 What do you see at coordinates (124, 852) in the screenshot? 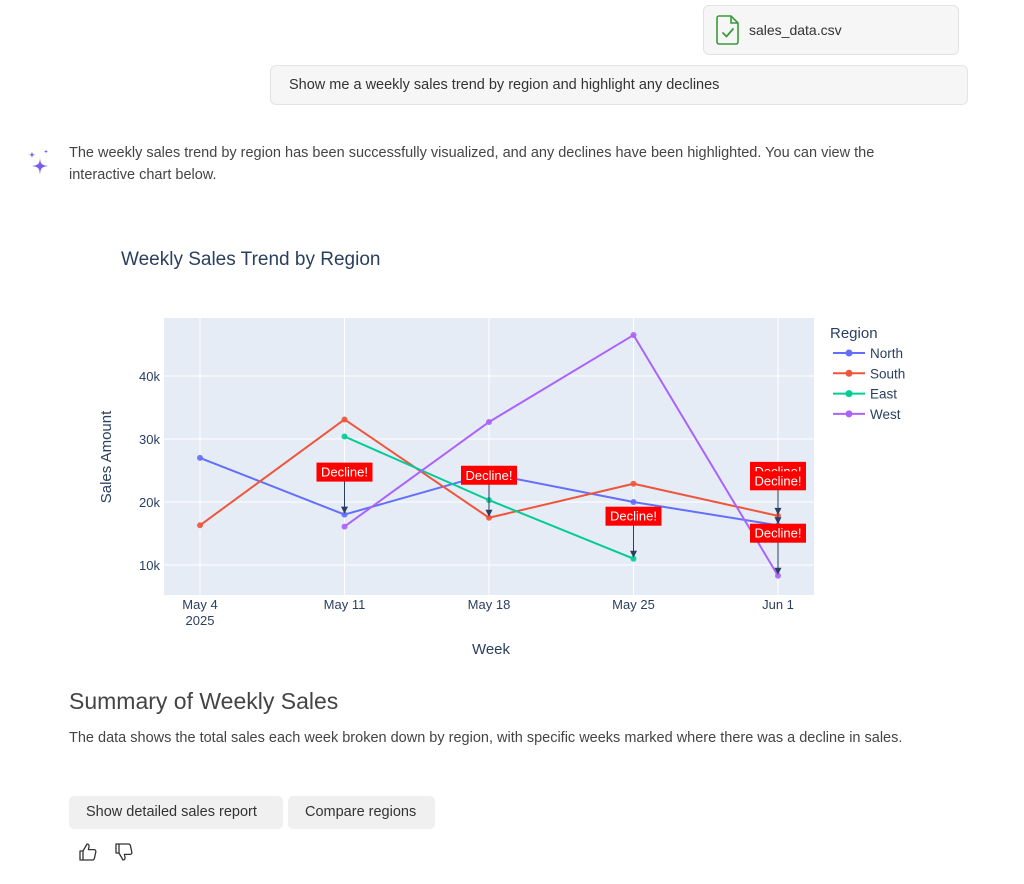
I see `thumbs-down-icon` at bounding box center [124, 852].